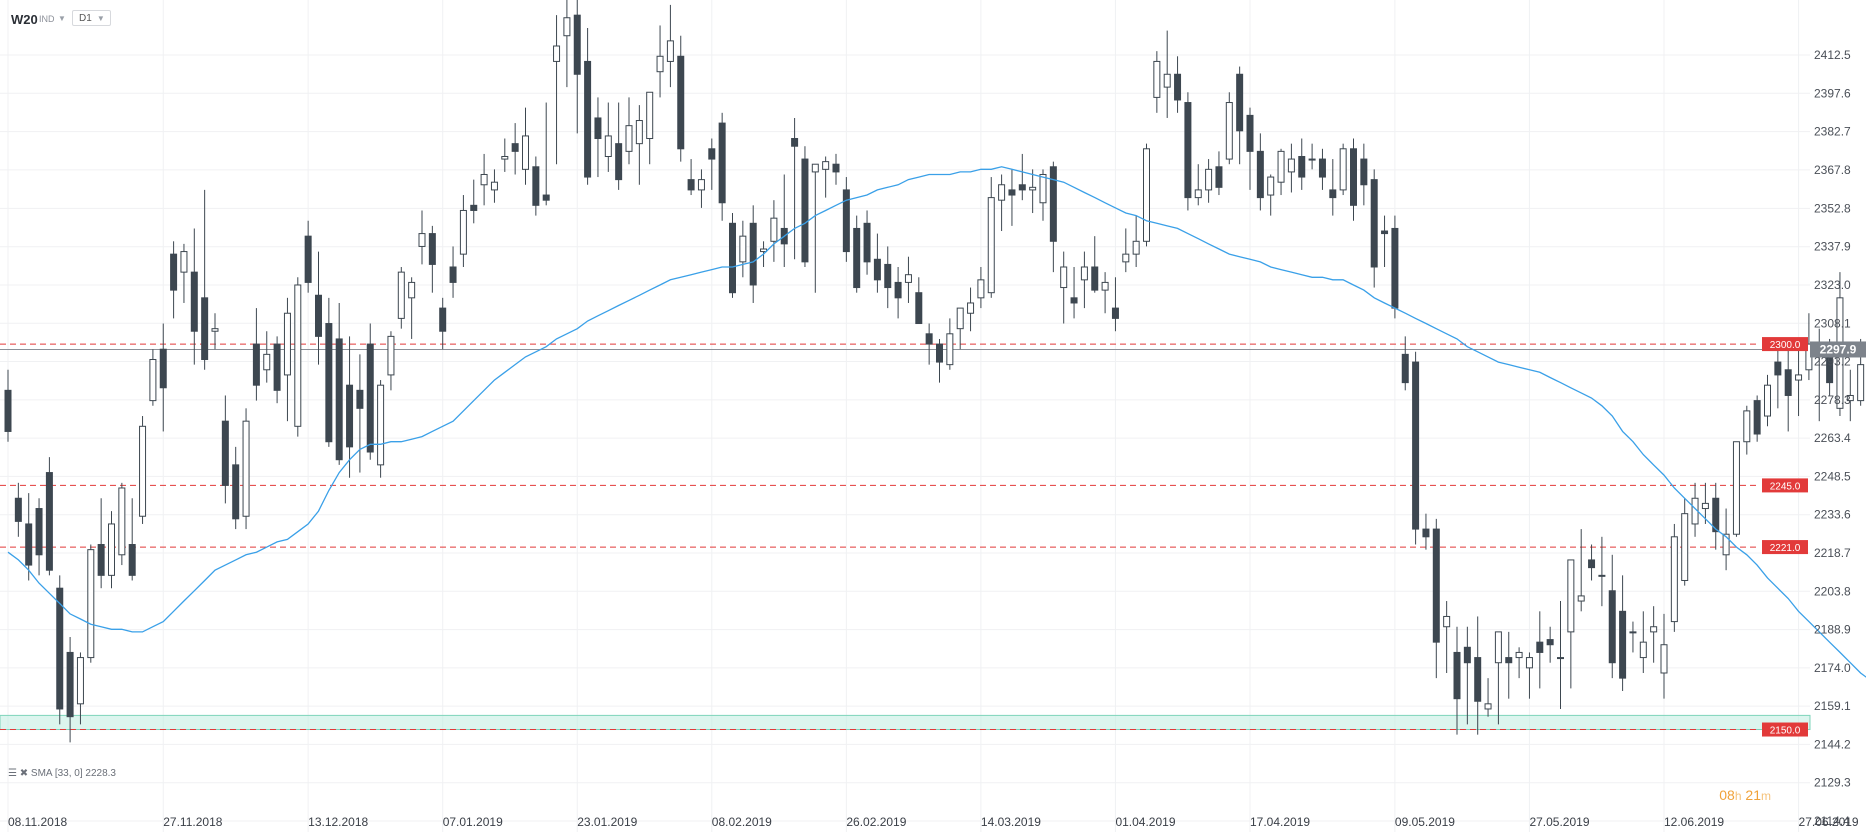 Image resolution: width=1866 pixels, height=837 pixels. What do you see at coordinates (91, 18) in the screenshot?
I see `timeframe-select: D1 ▼` at bounding box center [91, 18].